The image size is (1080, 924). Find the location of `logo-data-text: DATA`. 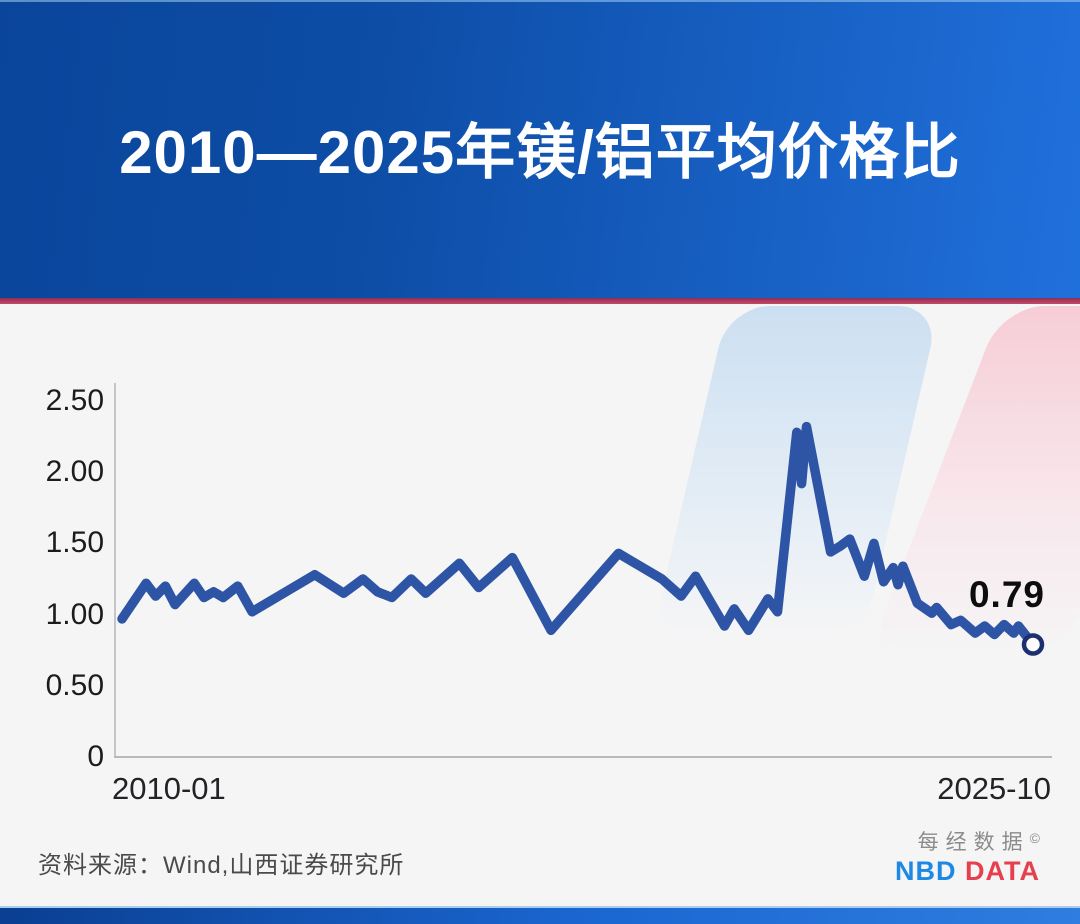

logo-data-text: DATA is located at coordinates (1002, 871).